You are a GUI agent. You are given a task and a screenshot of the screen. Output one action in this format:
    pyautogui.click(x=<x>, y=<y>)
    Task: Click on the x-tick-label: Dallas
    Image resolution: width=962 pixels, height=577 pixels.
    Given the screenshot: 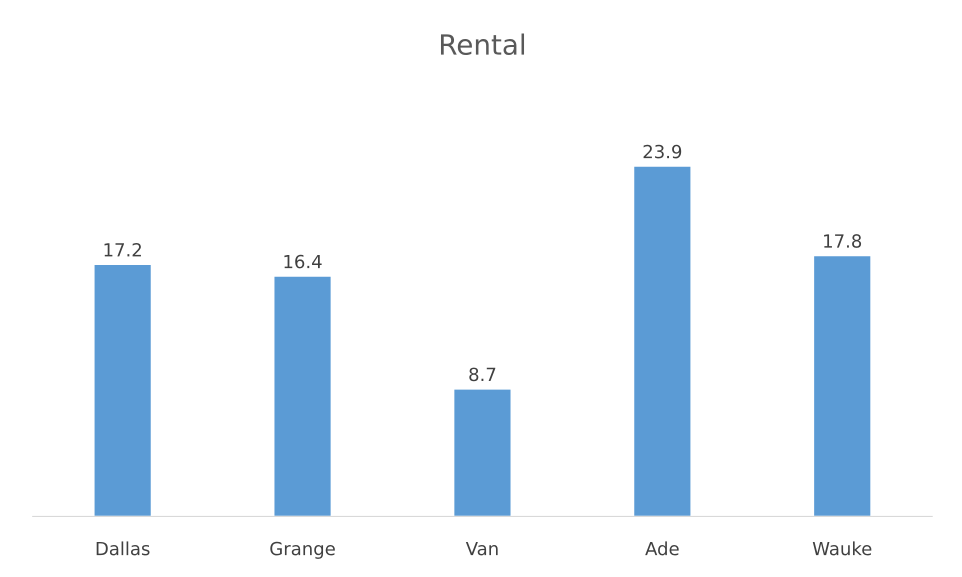 What is the action you would take?
    pyautogui.click(x=123, y=548)
    